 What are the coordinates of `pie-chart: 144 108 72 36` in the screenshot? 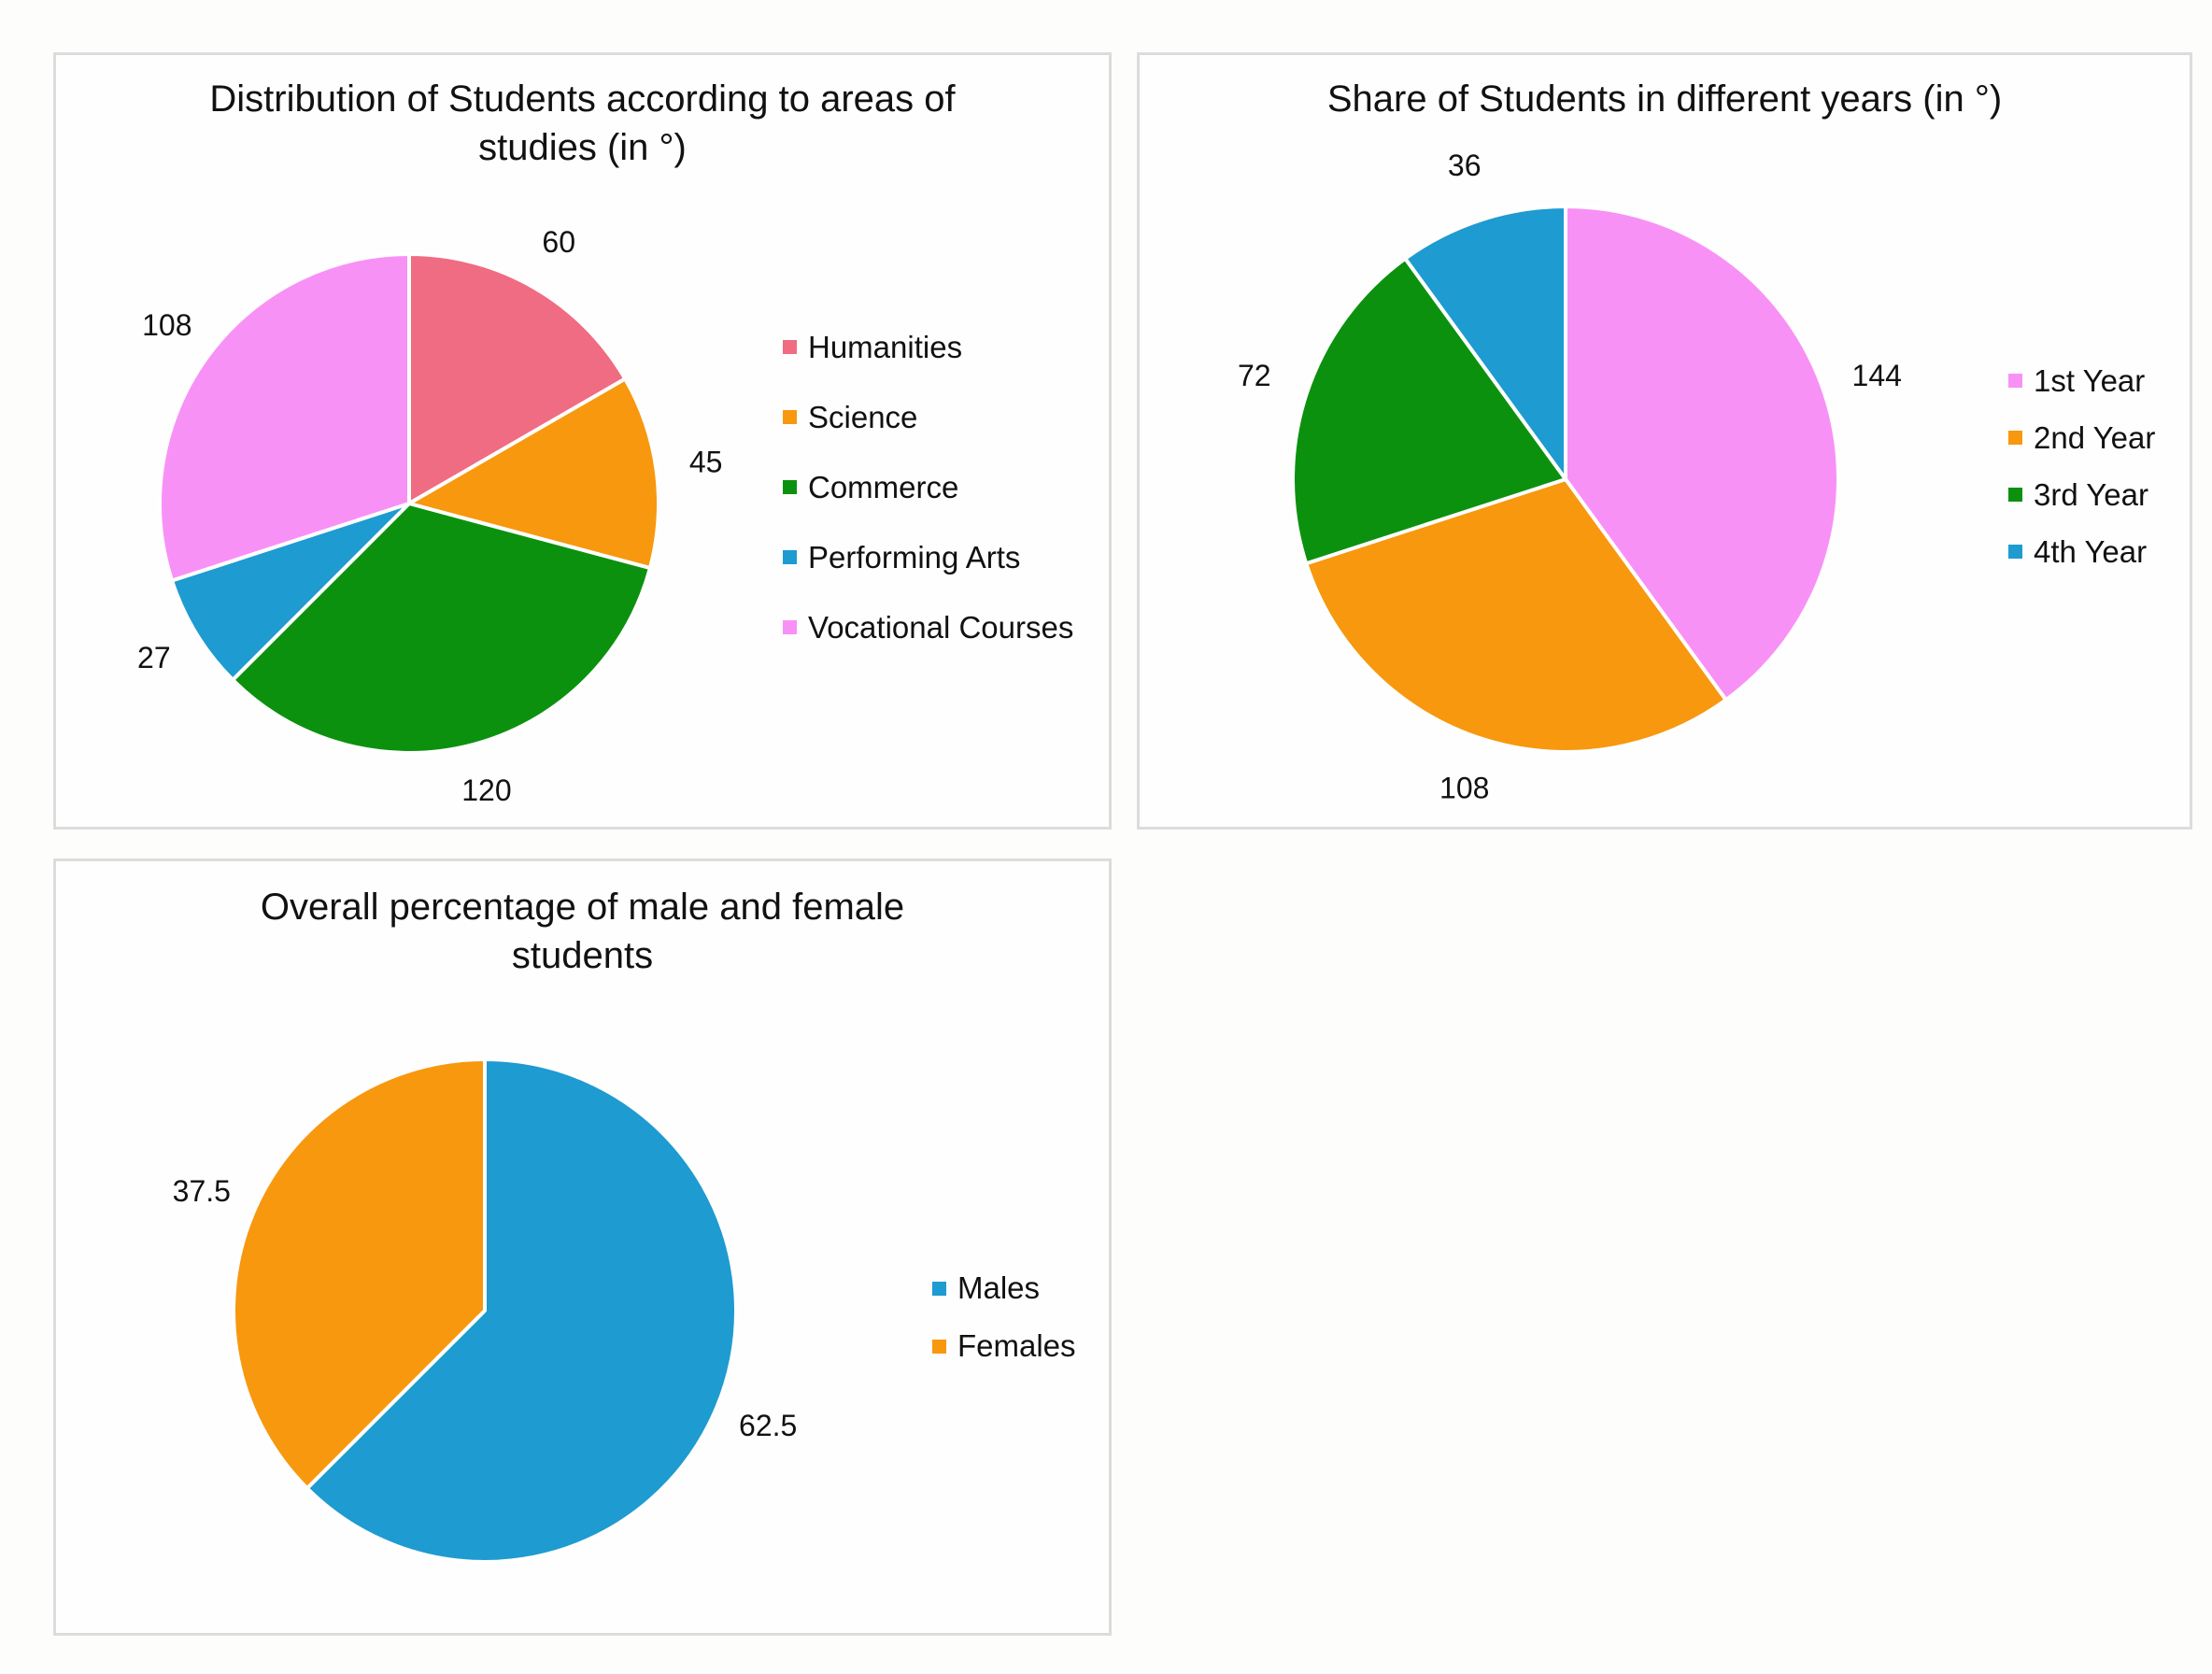 It's located at (1570, 477).